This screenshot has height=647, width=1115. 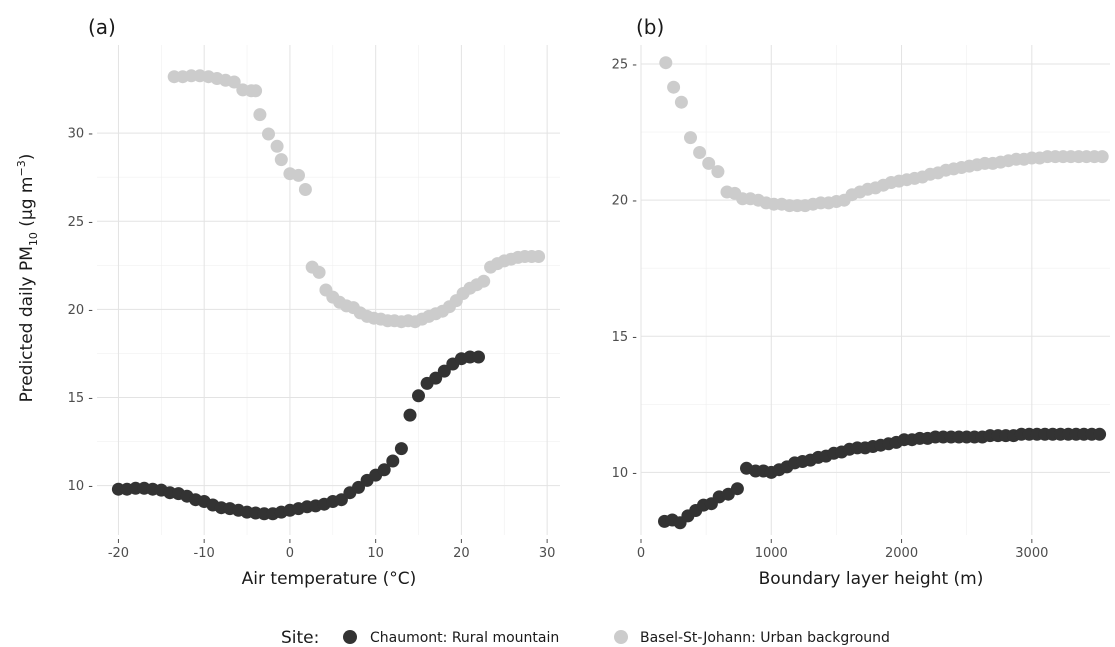 What do you see at coordinates (81, 486) in the screenshot?
I see `panel-a-y-tick-label: 10 -` at bounding box center [81, 486].